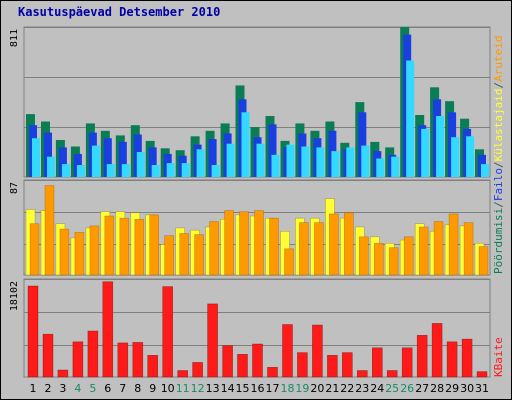 This screenshot has width=512, height=400. Describe the element at coordinates (34, 249) in the screenshot. I see `bar-panel2-hüstenari-1` at that location.